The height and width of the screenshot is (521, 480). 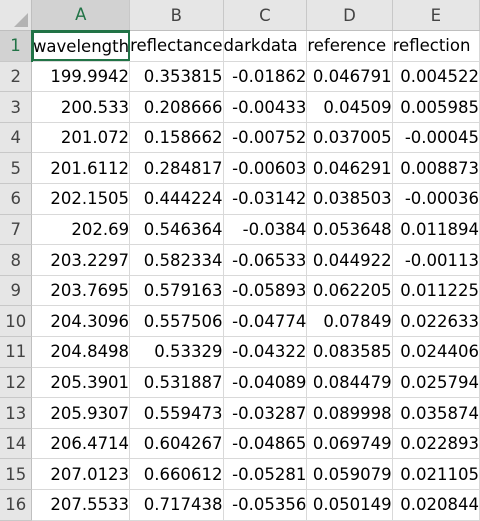 What do you see at coordinates (81, 291) in the screenshot?
I see `cell-a: 203.7695` at bounding box center [81, 291].